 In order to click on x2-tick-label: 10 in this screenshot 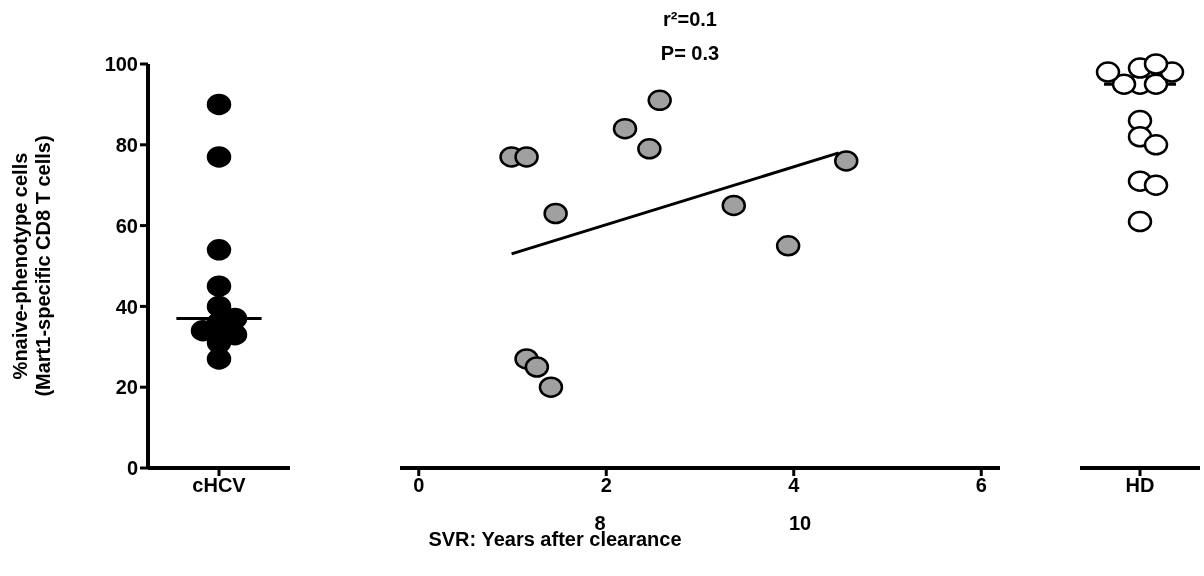, I will do `click(800, 523)`.